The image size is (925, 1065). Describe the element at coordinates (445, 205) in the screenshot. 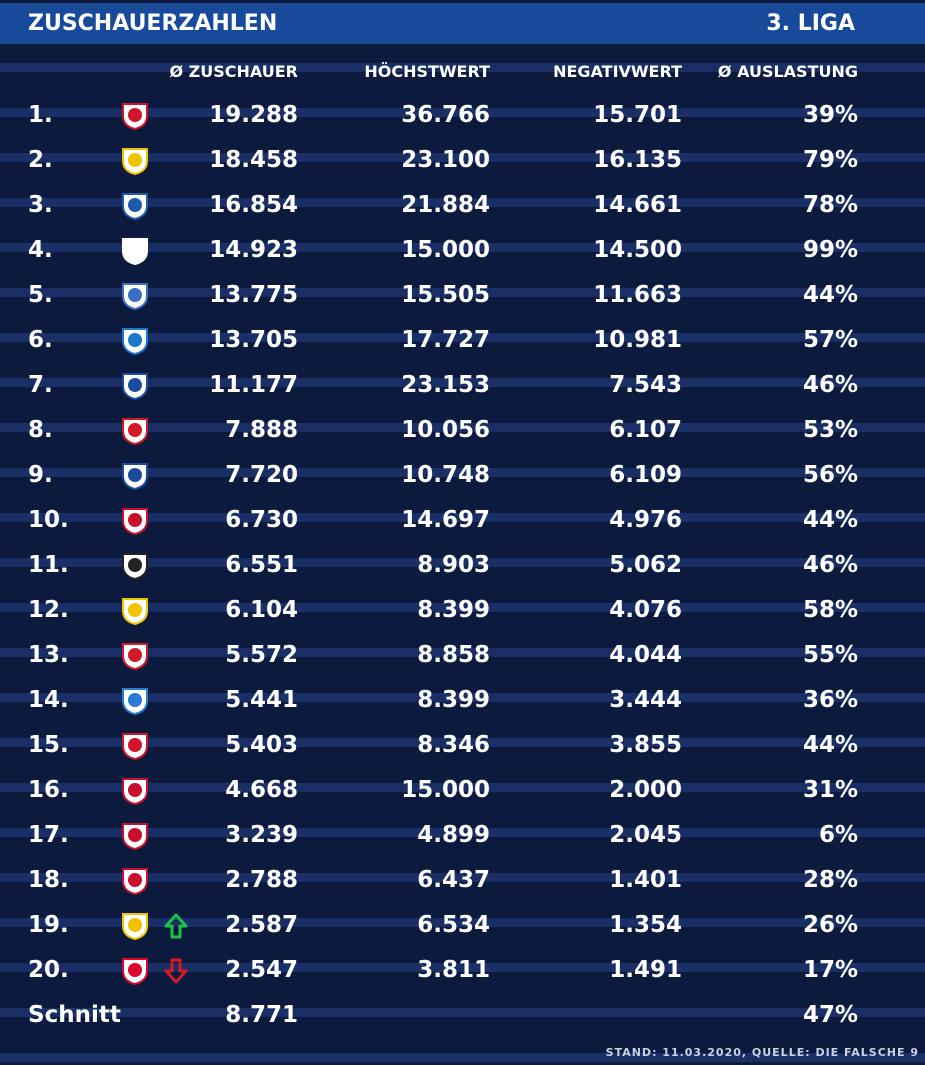

I see `max-cell: 21.884` at that location.